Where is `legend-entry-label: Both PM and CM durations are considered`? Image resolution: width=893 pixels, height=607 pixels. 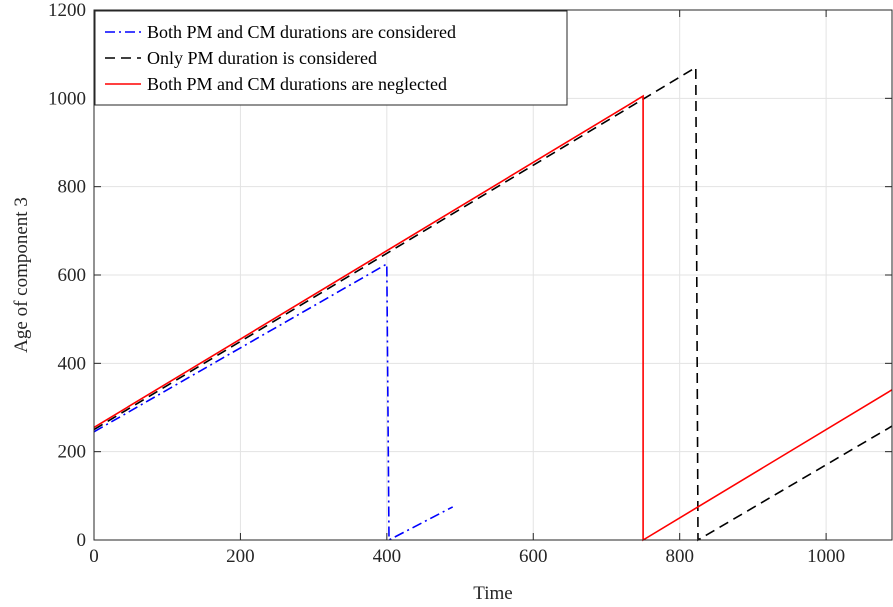 legend-entry-label: Both PM and CM durations are considered is located at coordinates (301, 32).